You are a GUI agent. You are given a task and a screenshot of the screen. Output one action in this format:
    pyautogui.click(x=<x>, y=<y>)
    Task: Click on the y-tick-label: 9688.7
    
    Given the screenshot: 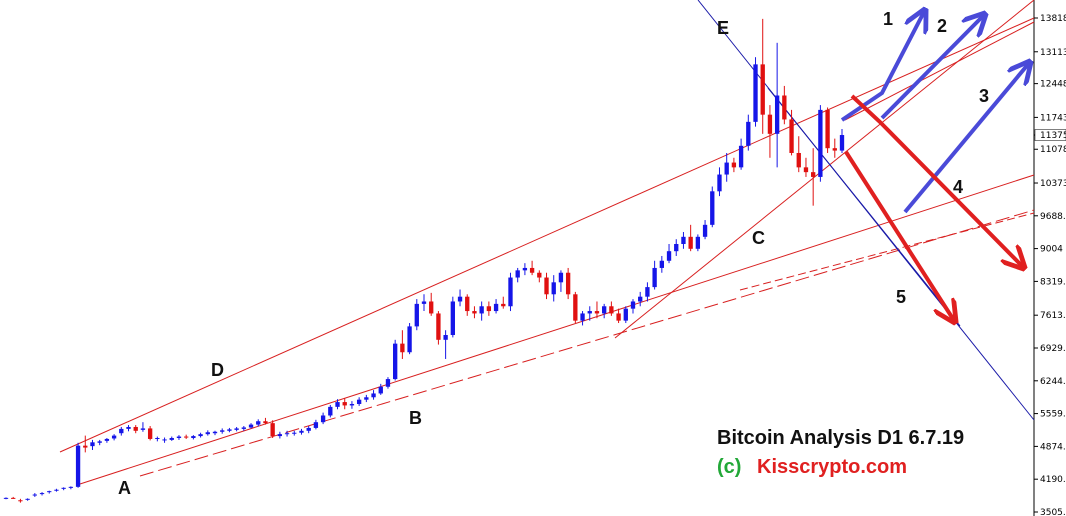 What is the action you would take?
    pyautogui.click(x=1053, y=217)
    